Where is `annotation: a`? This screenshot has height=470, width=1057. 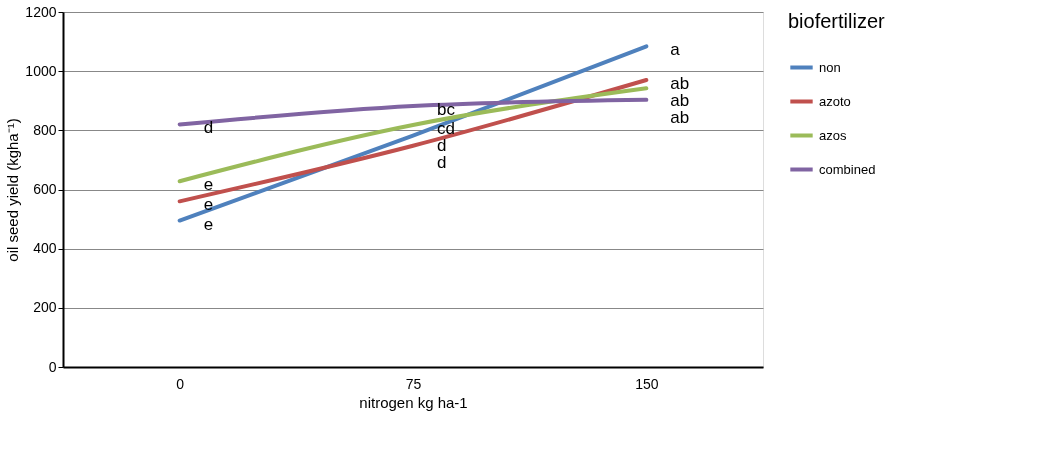 annotation: a is located at coordinates (675, 50).